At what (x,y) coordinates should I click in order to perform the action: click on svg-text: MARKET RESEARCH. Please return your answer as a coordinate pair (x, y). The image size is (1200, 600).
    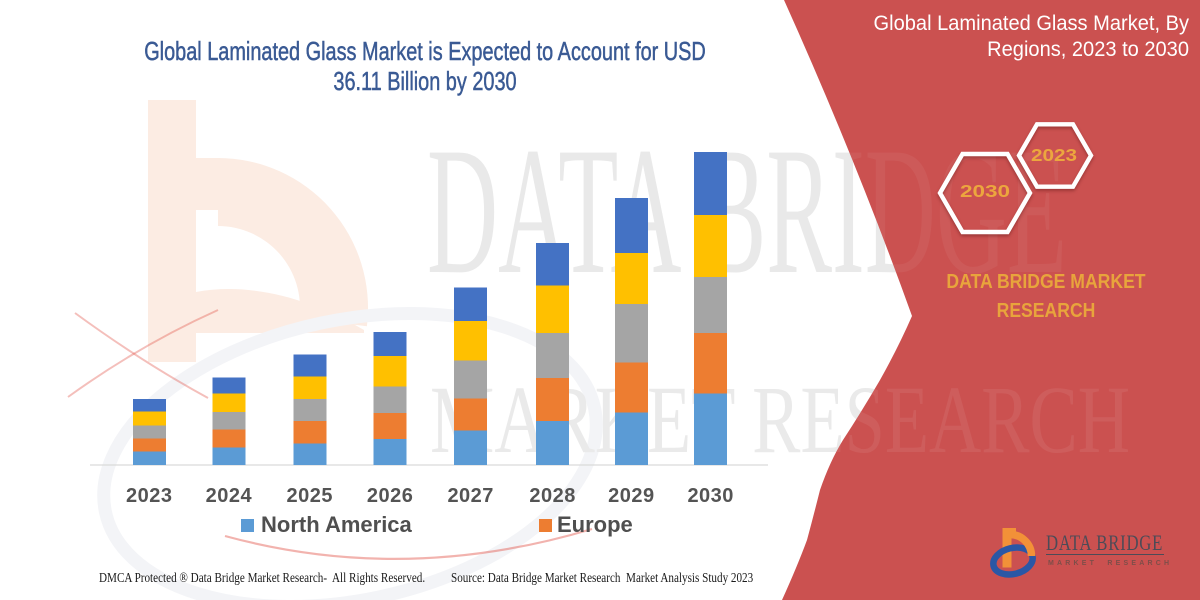
    Looking at the image, I should click on (780, 419).